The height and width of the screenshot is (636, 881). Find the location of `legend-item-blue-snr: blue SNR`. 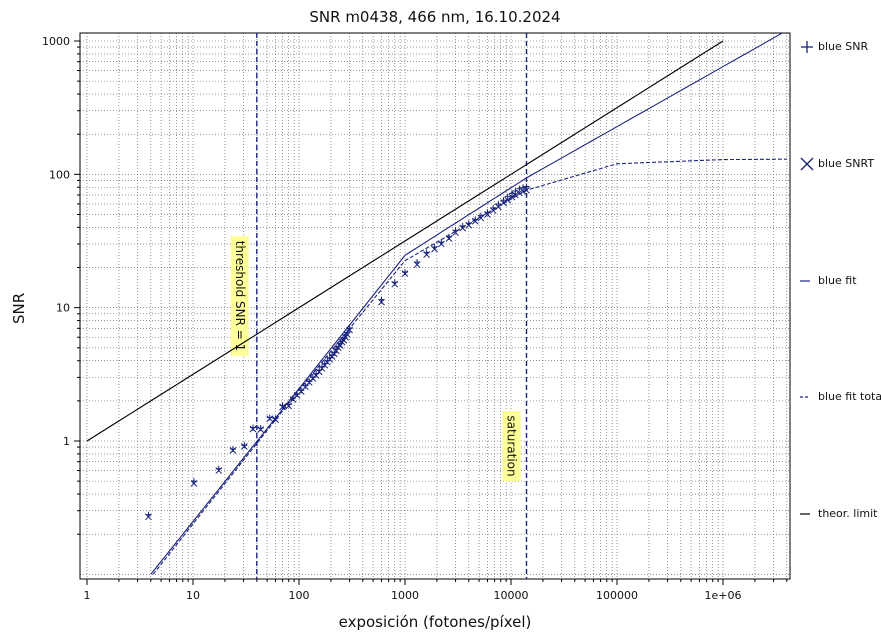

legend-item-blue-snr: blue SNR is located at coordinates (834, 46).